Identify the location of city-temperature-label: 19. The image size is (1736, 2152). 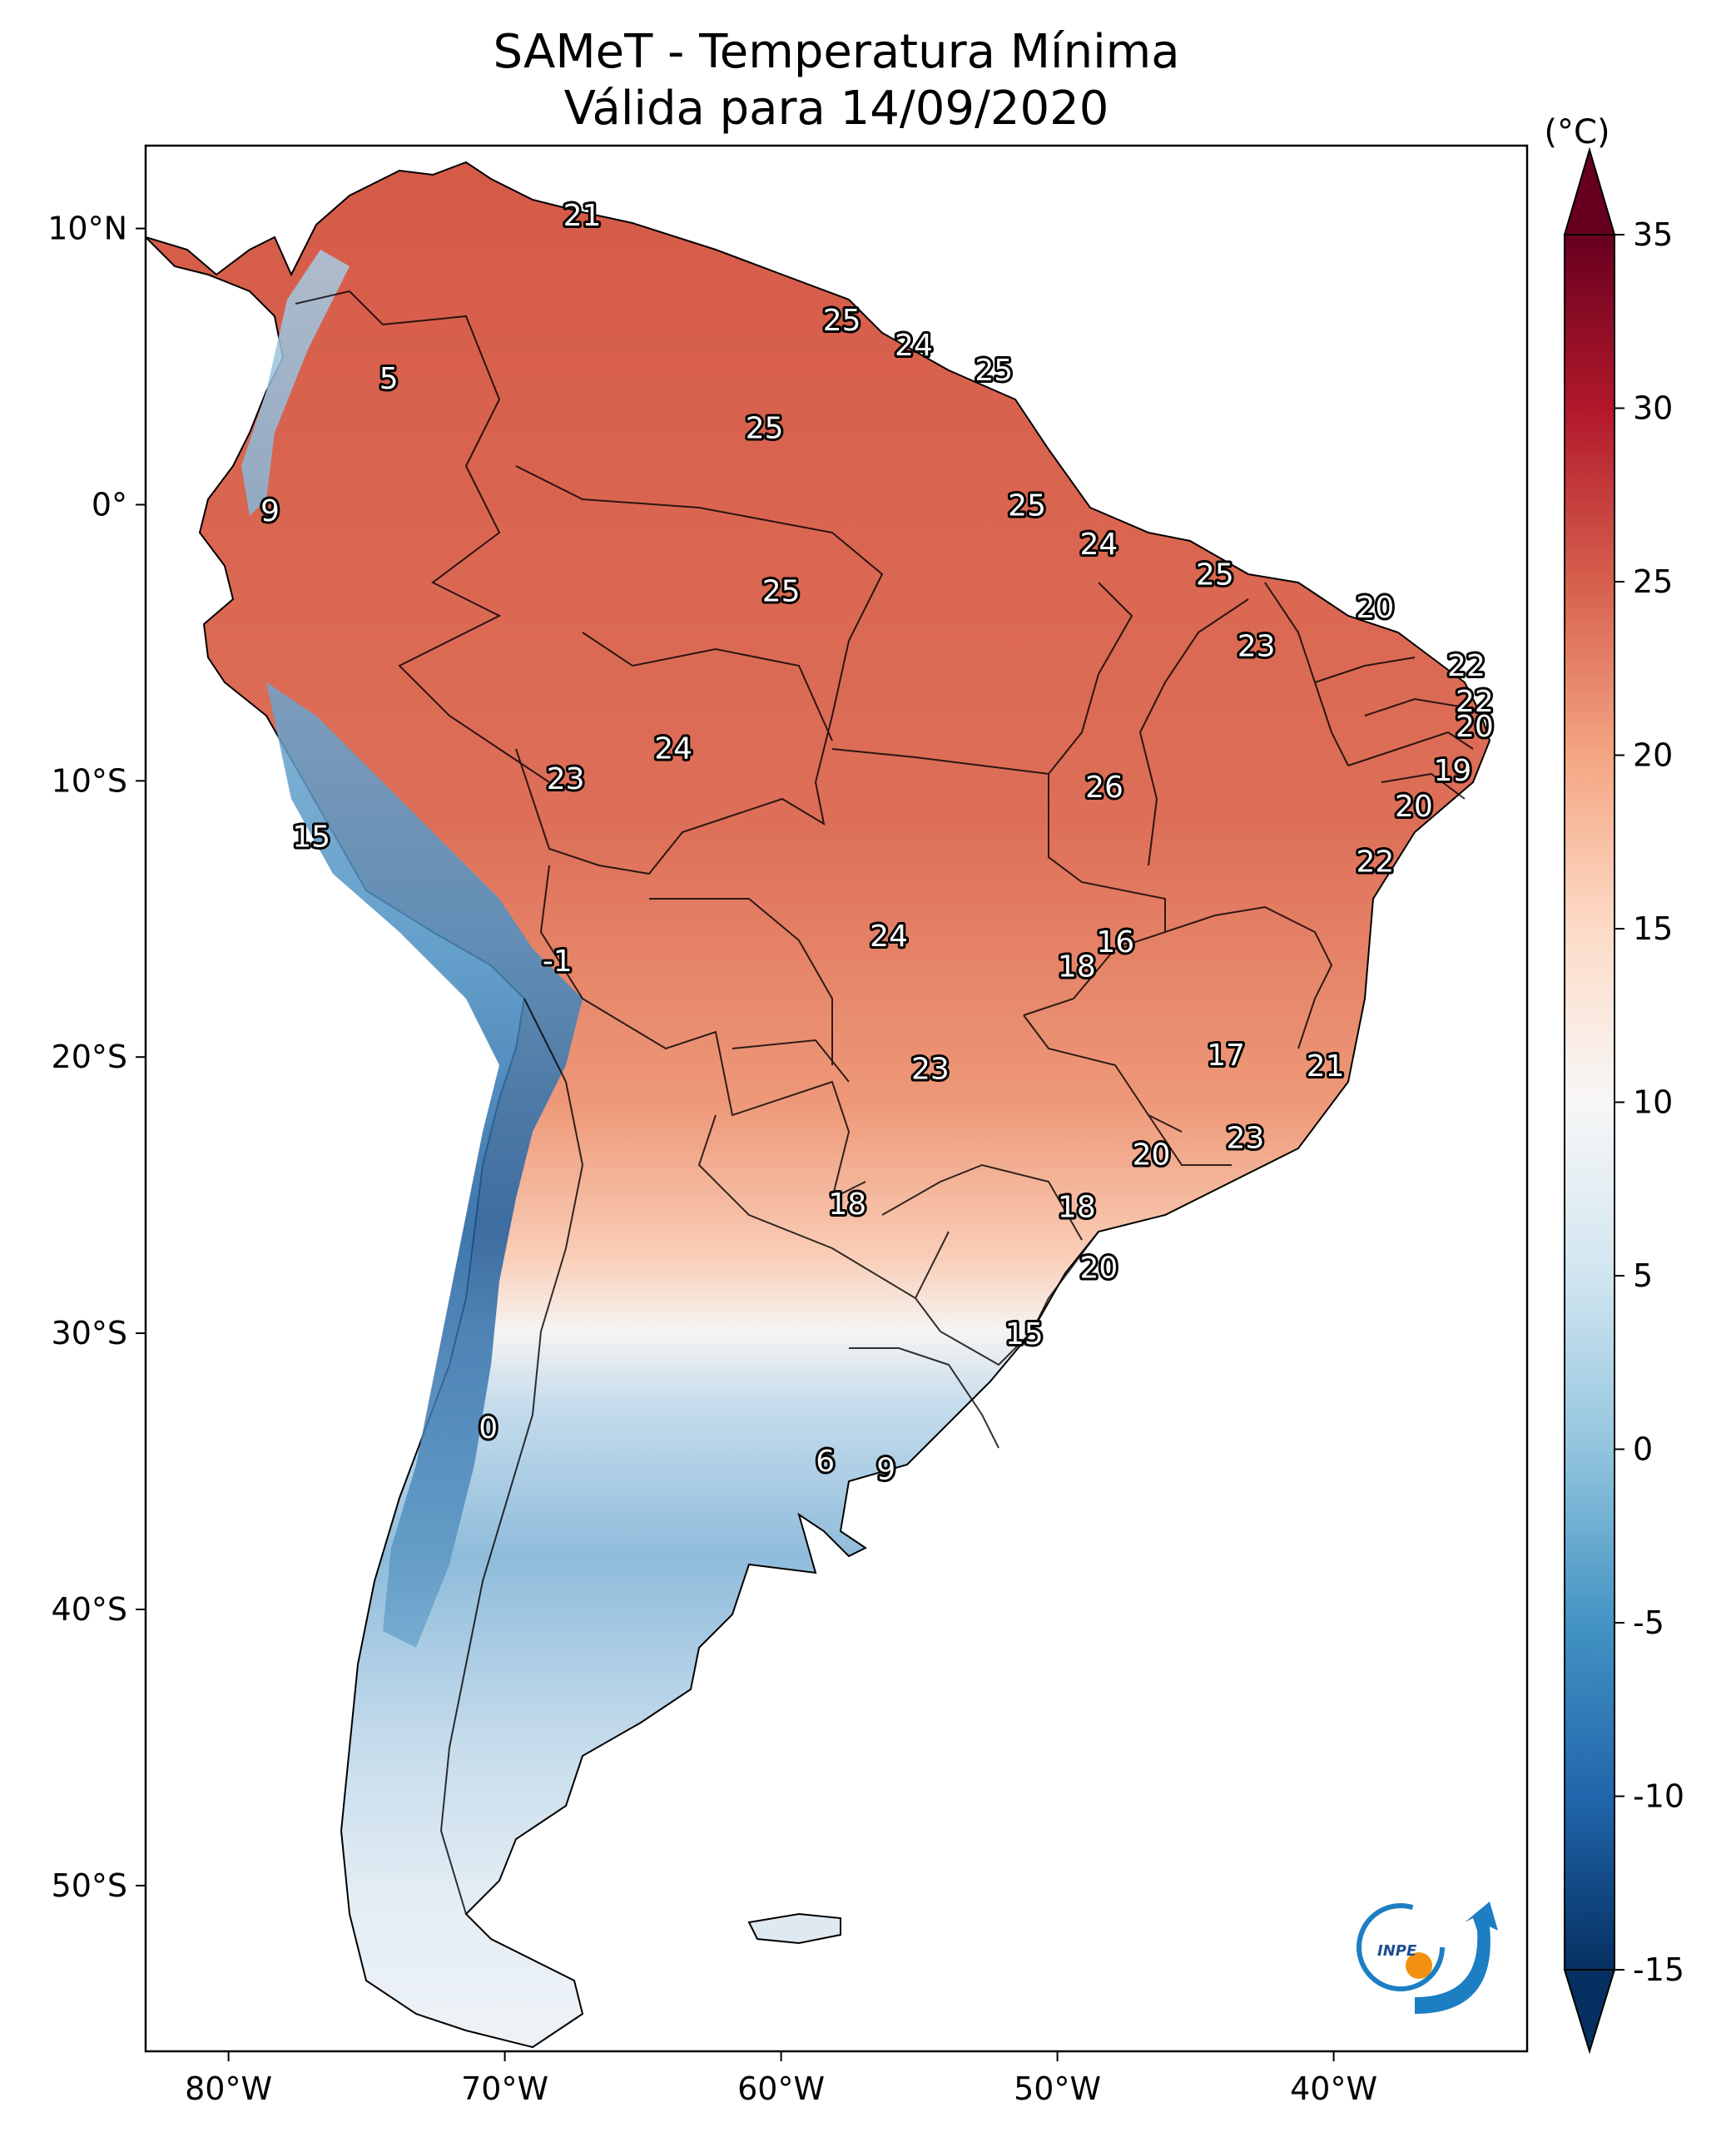
(1452, 771).